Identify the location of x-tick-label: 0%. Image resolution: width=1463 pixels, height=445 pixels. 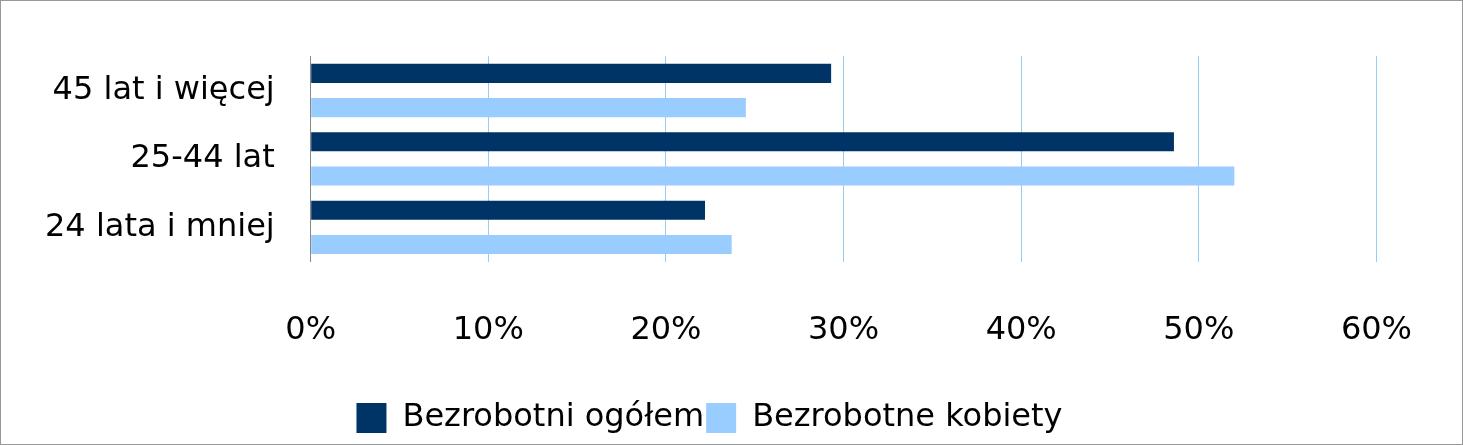
(311, 328).